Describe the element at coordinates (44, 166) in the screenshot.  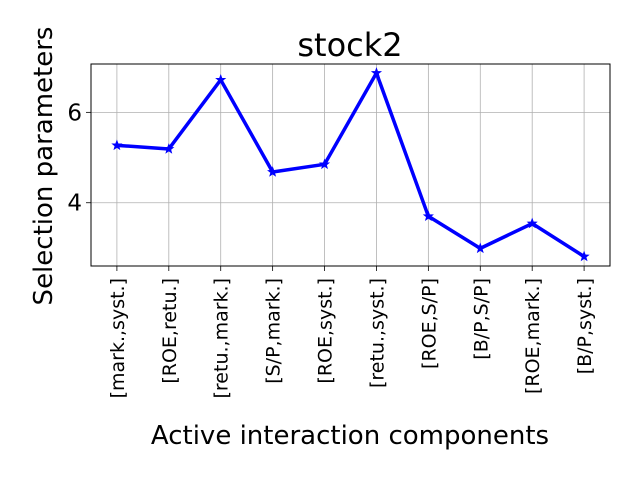
I see `y-axis-label: Selection parameters` at that location.